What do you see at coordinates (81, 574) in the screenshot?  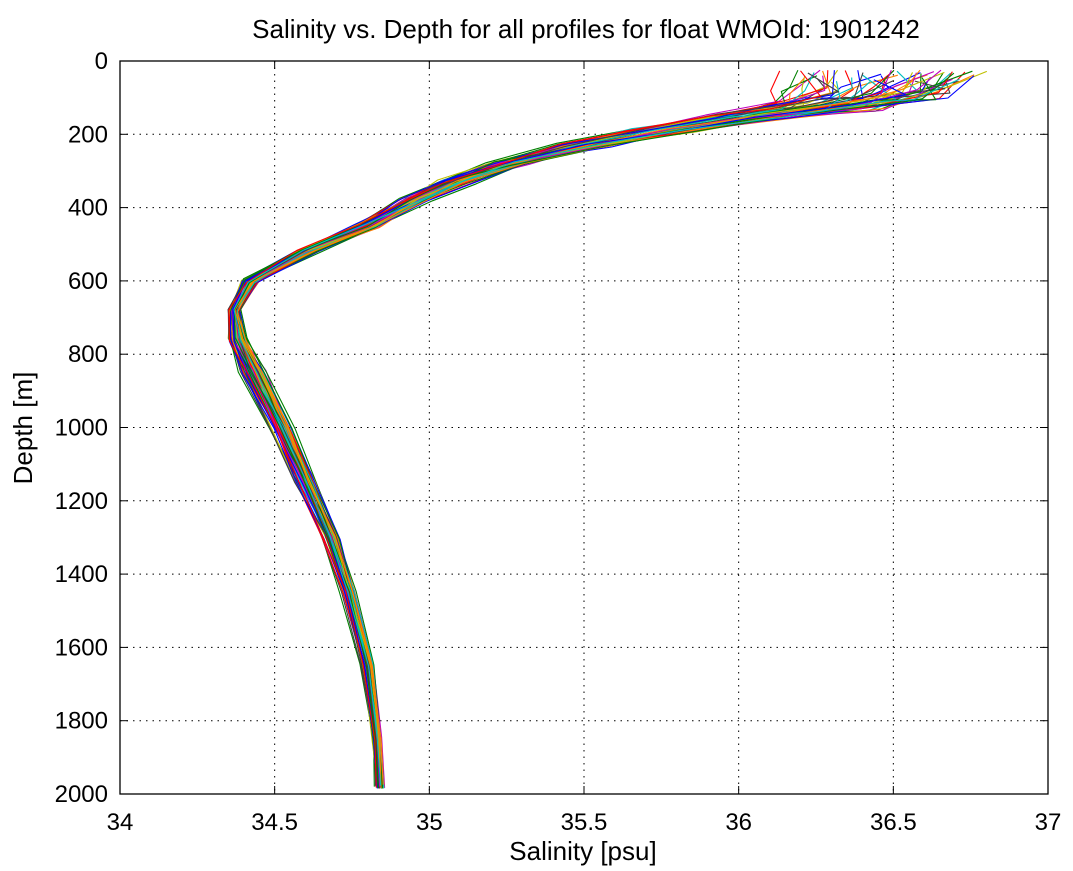 I see `y-tick-label: 1400` at bounding box center [81, 574].